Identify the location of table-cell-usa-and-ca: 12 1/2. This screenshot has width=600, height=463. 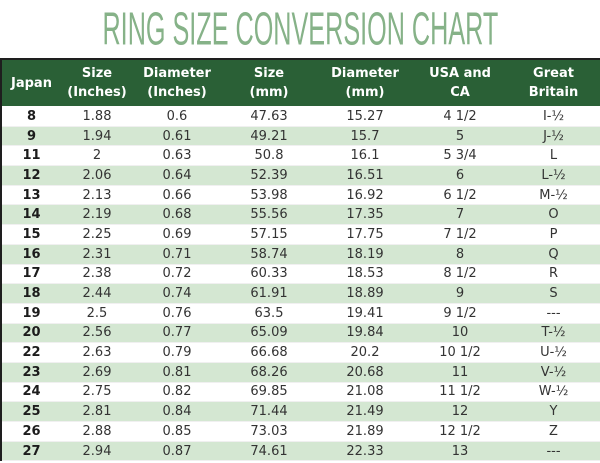
(460, 431).